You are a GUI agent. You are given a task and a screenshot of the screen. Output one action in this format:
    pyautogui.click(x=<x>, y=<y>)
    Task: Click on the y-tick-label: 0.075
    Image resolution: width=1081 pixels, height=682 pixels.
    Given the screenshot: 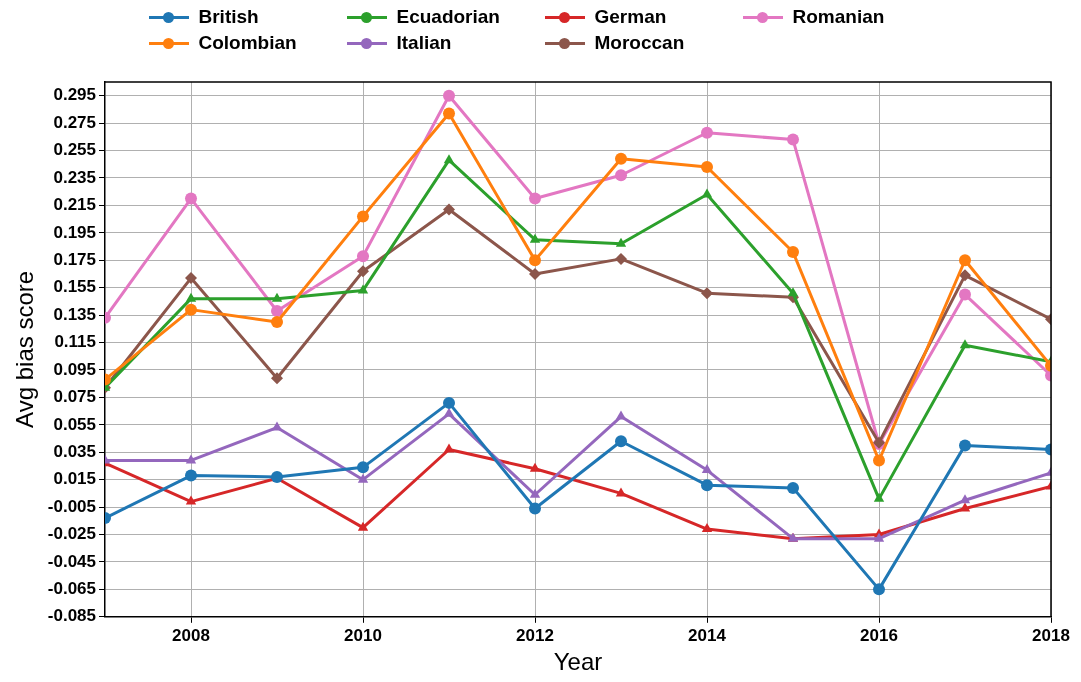 What is the action you would take?
    pyautogui.click(x=74, y=397)
    